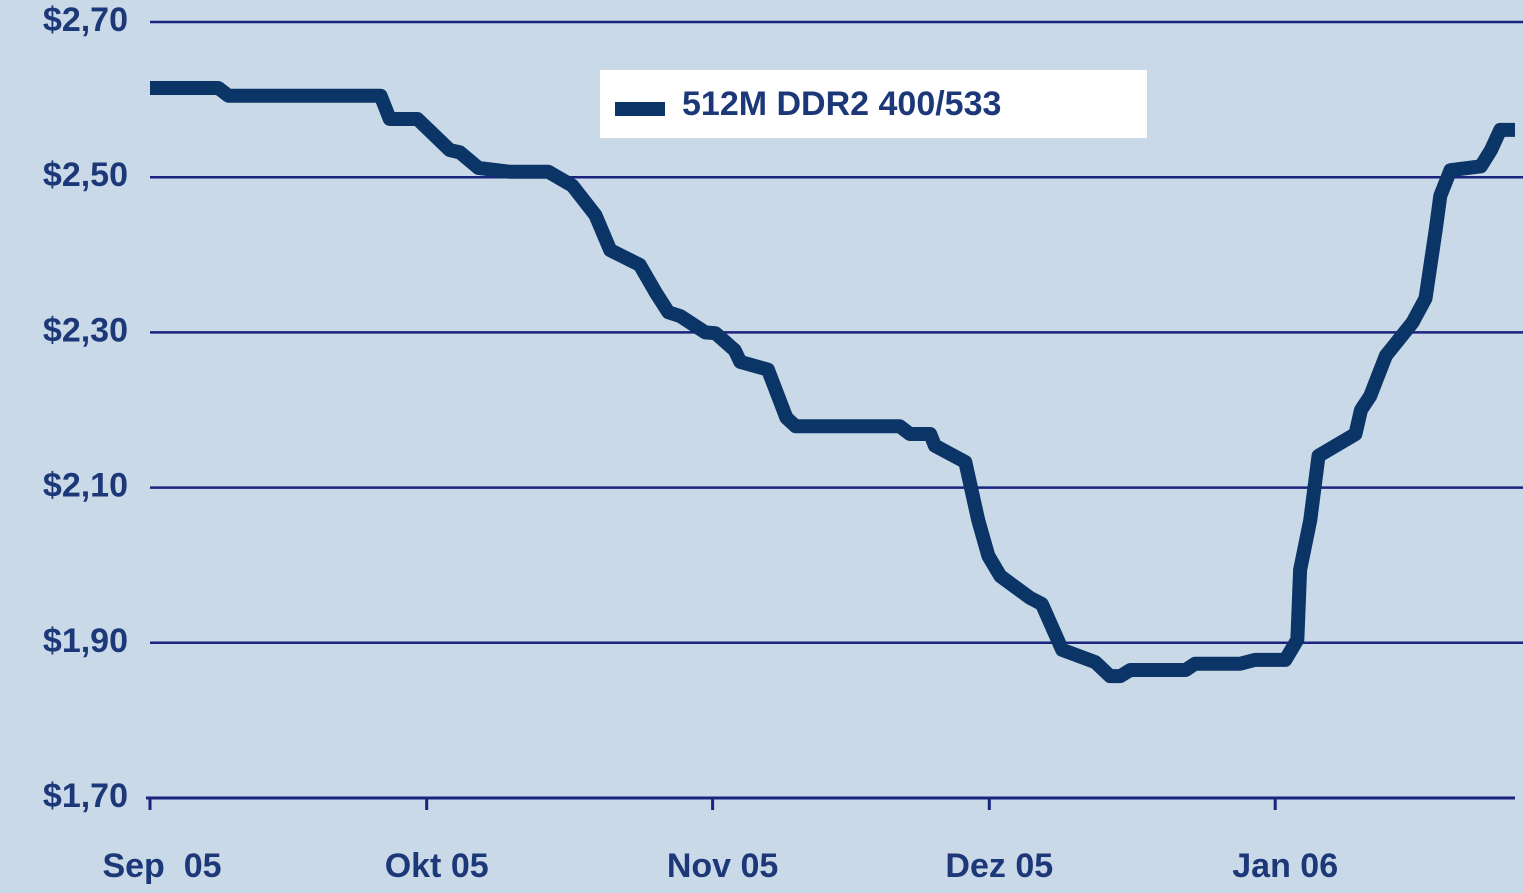 The image size is (1523, 893). I want to click on legend-box, so click(873, 104).